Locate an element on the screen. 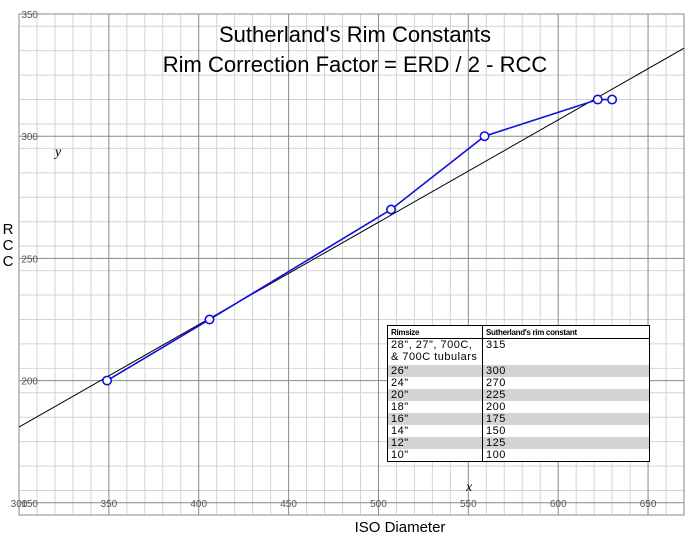  y-variable-label: y is located at coordinates (58, 152).